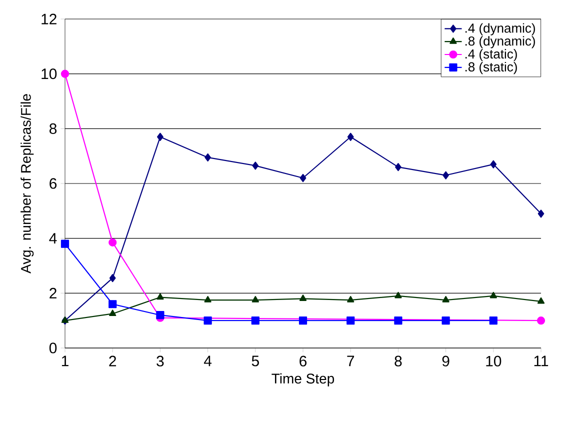 The height and width of the screenshot is (423, 583). What do you see at coordinates (398, 361) in the screenshot?
I see `x-tick-label: 8` at bounding box center [398, 361].